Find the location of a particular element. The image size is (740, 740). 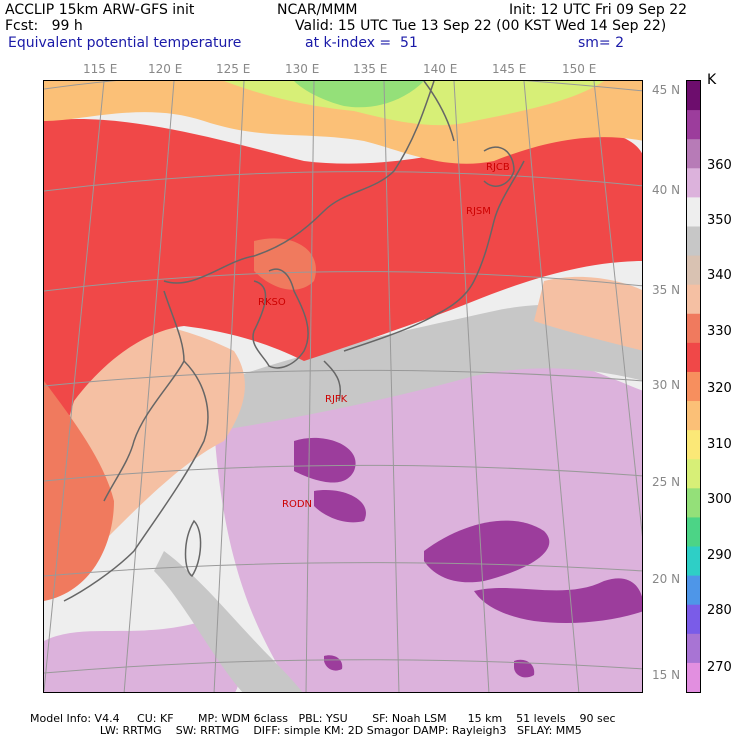

field-gray-band is located at coordinates (428, 367).